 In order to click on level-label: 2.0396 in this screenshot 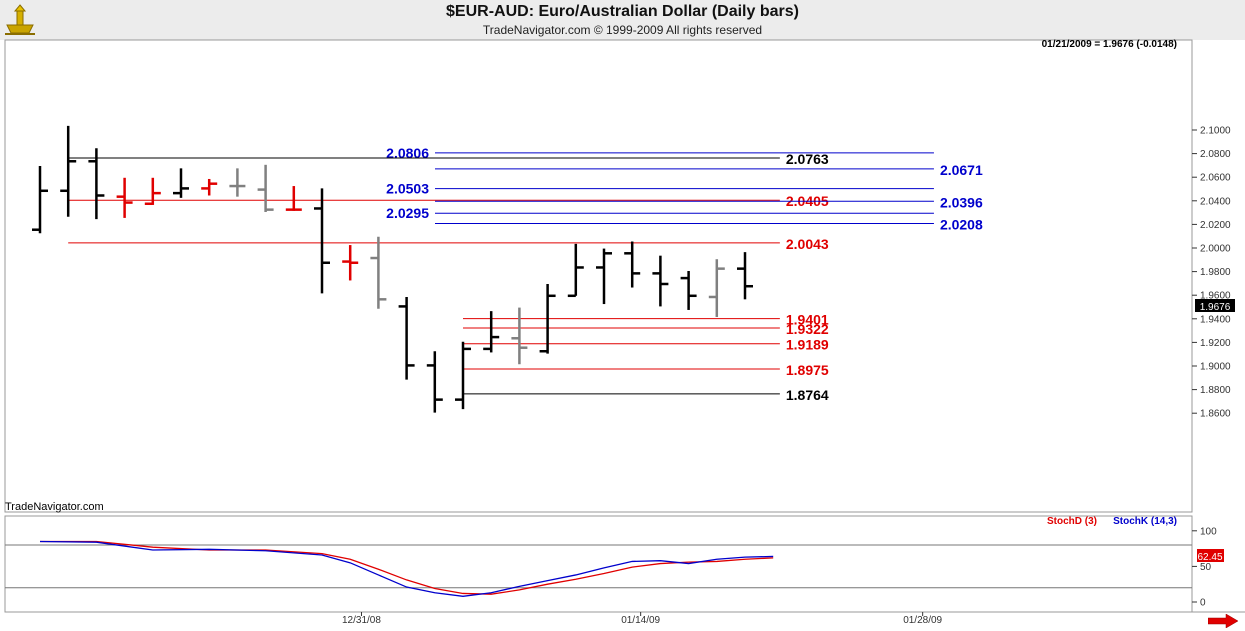, I will do `click(961, 202)`.